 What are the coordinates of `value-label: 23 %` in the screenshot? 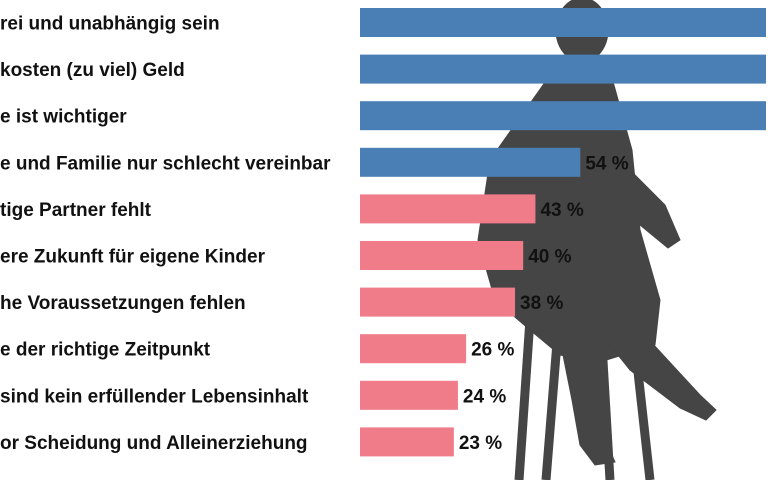 It's located at (480, 443).